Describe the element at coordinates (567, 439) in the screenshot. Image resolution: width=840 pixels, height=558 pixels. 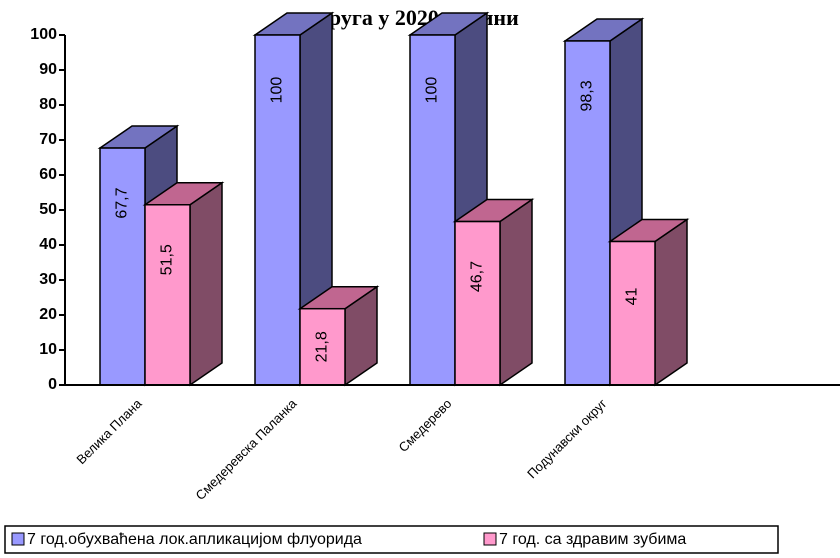
I see `x-tick-label: Подунавски округ` at that location.